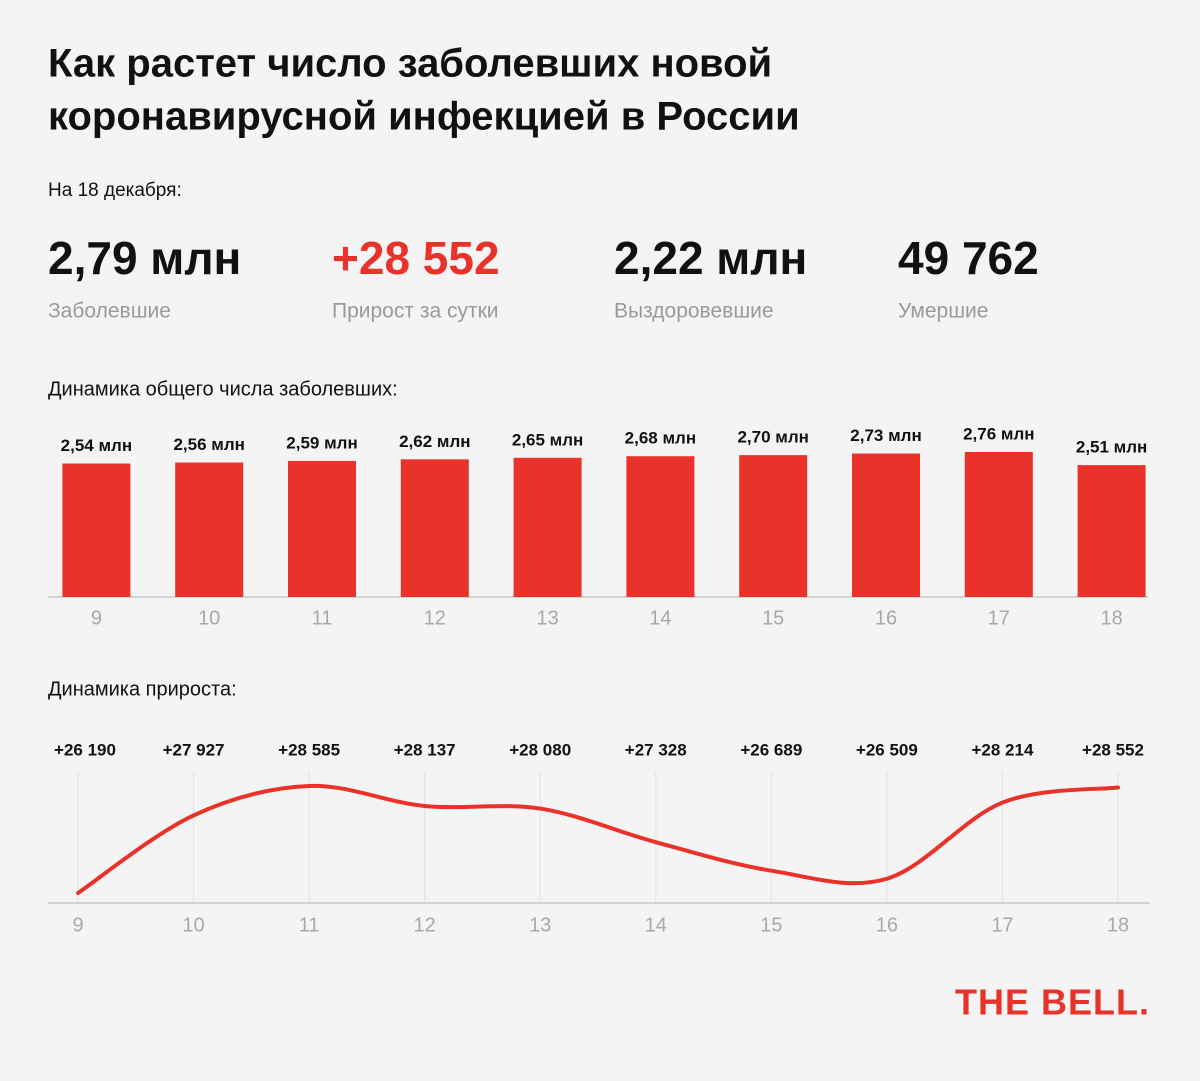 Image resolution: width=1200 pixels, height=1081 pixels. I want to click on stat-value: 2,22 млн, so click(710, 258).